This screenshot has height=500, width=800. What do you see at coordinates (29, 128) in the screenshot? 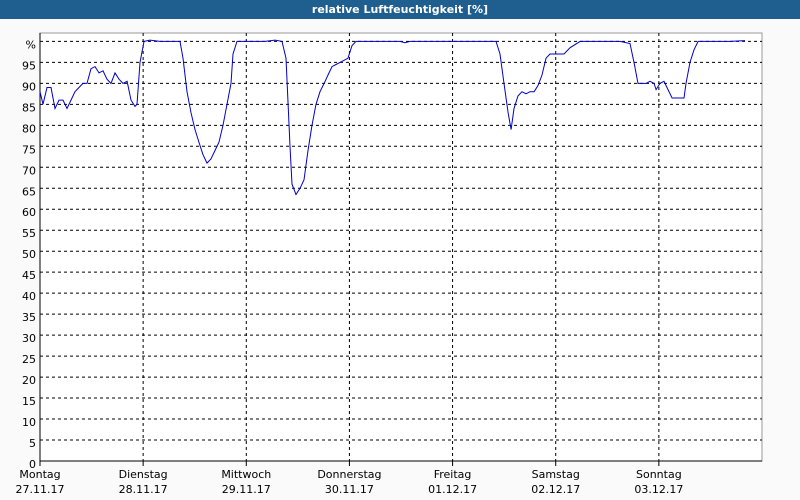
I see `y-tick-label: 80` at bounding box center [29, 128].